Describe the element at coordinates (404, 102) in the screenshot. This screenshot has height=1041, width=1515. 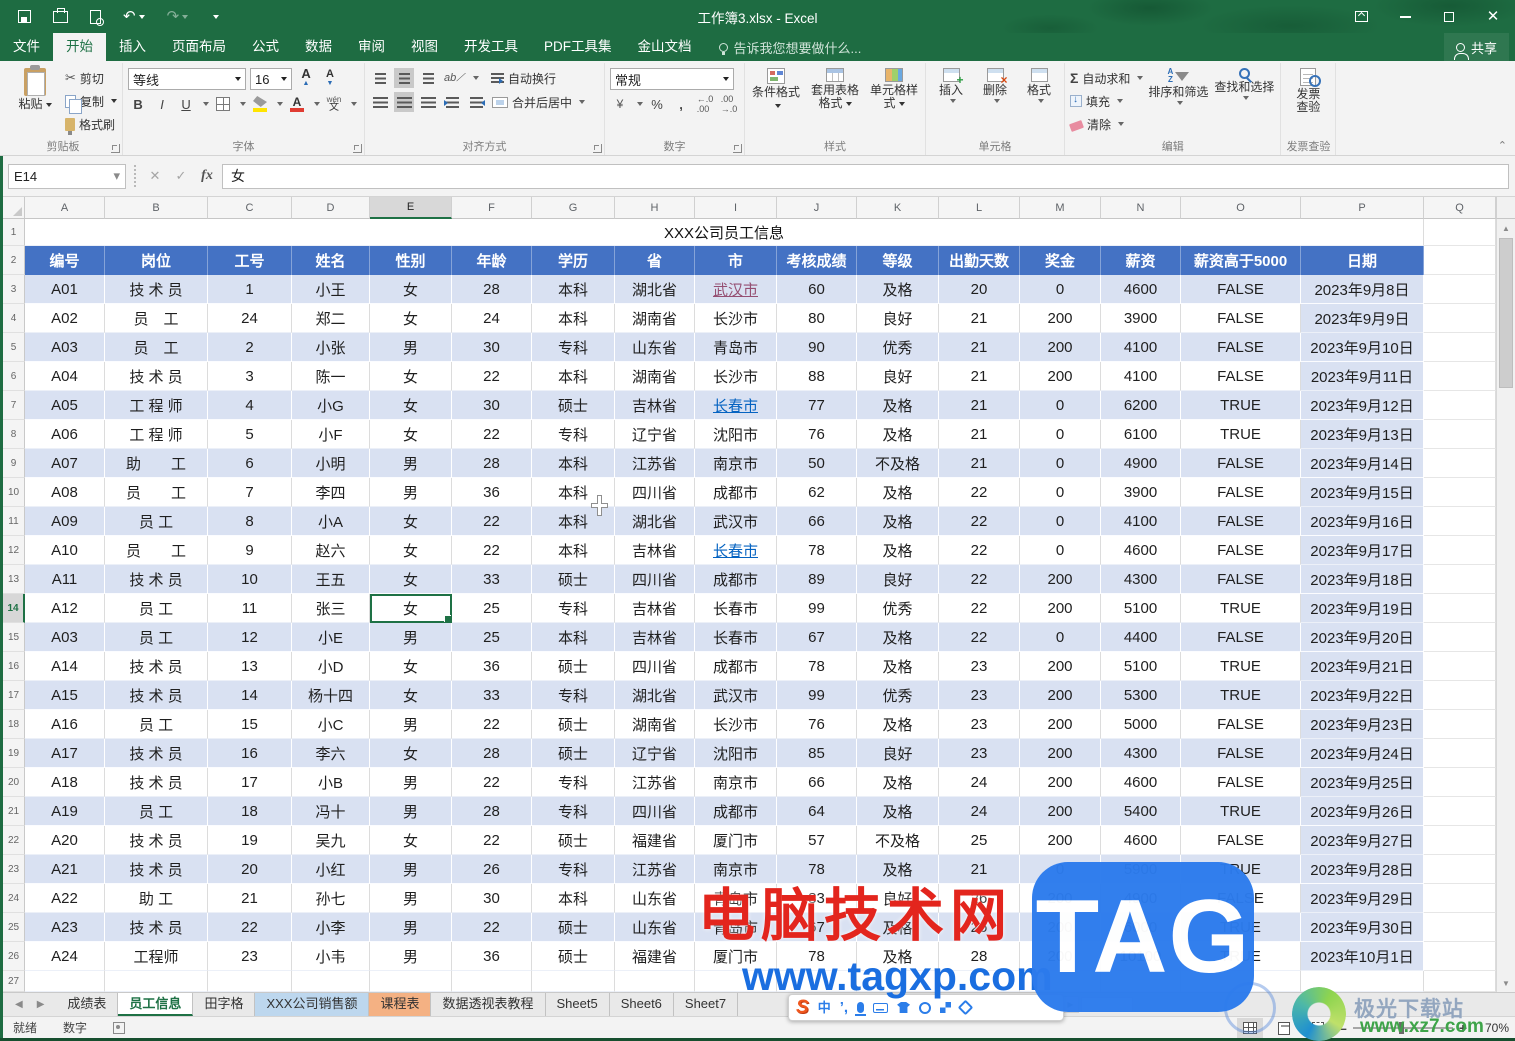
I see `align-center-button` at that location.